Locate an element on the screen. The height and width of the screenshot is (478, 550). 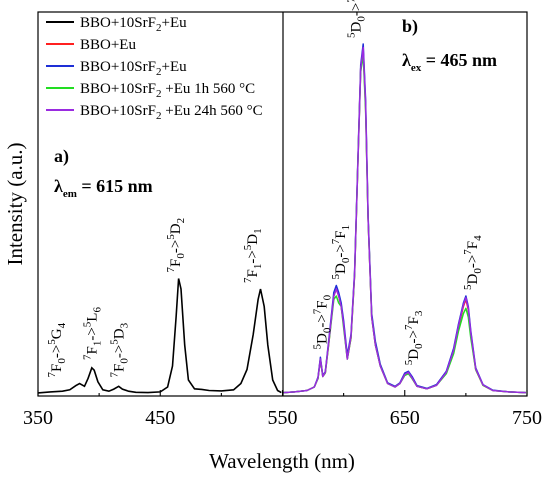
annotation-ann-5d0-7f2: 5D0->7F2 is located at coordinates (357, 19).